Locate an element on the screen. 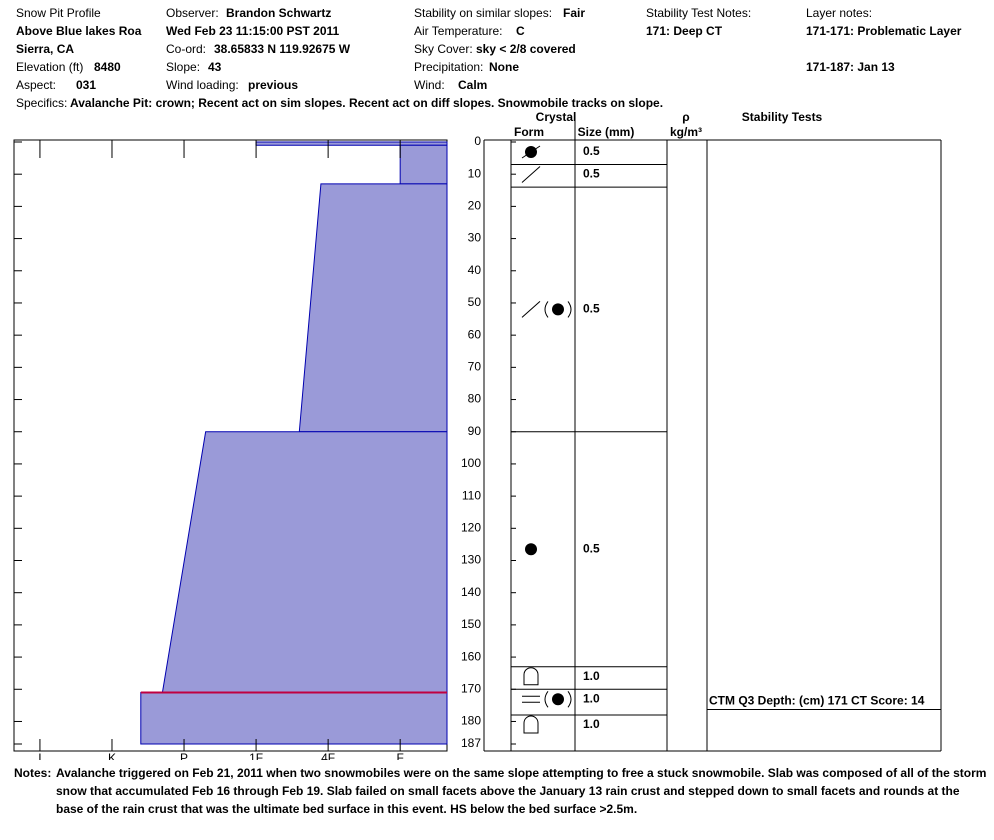 The width and height of the screenshot is (994, 840). value: 171: Deep CT is located at coordinates (684, 31).